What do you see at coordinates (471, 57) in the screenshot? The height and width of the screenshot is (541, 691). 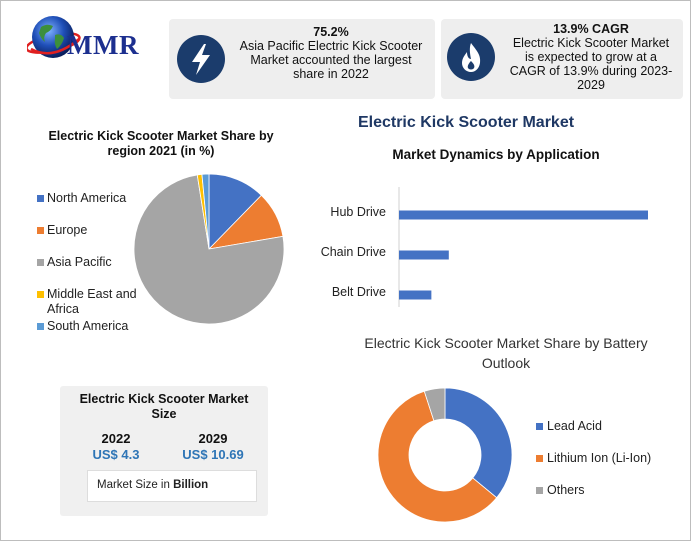 I see `flame-icon` at bounding box center [471, 57].